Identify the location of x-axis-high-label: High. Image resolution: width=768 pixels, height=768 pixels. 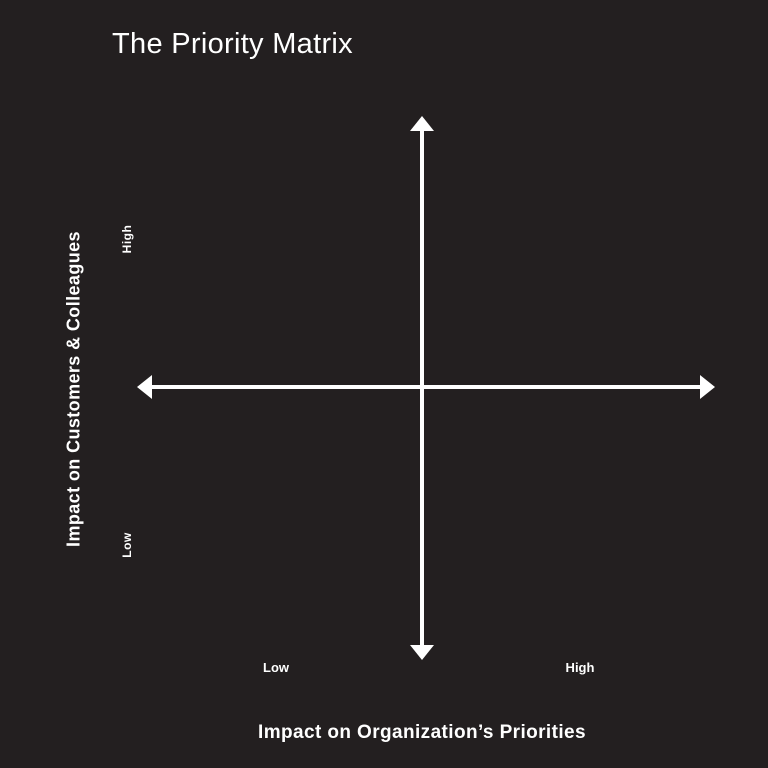
(580, 667).